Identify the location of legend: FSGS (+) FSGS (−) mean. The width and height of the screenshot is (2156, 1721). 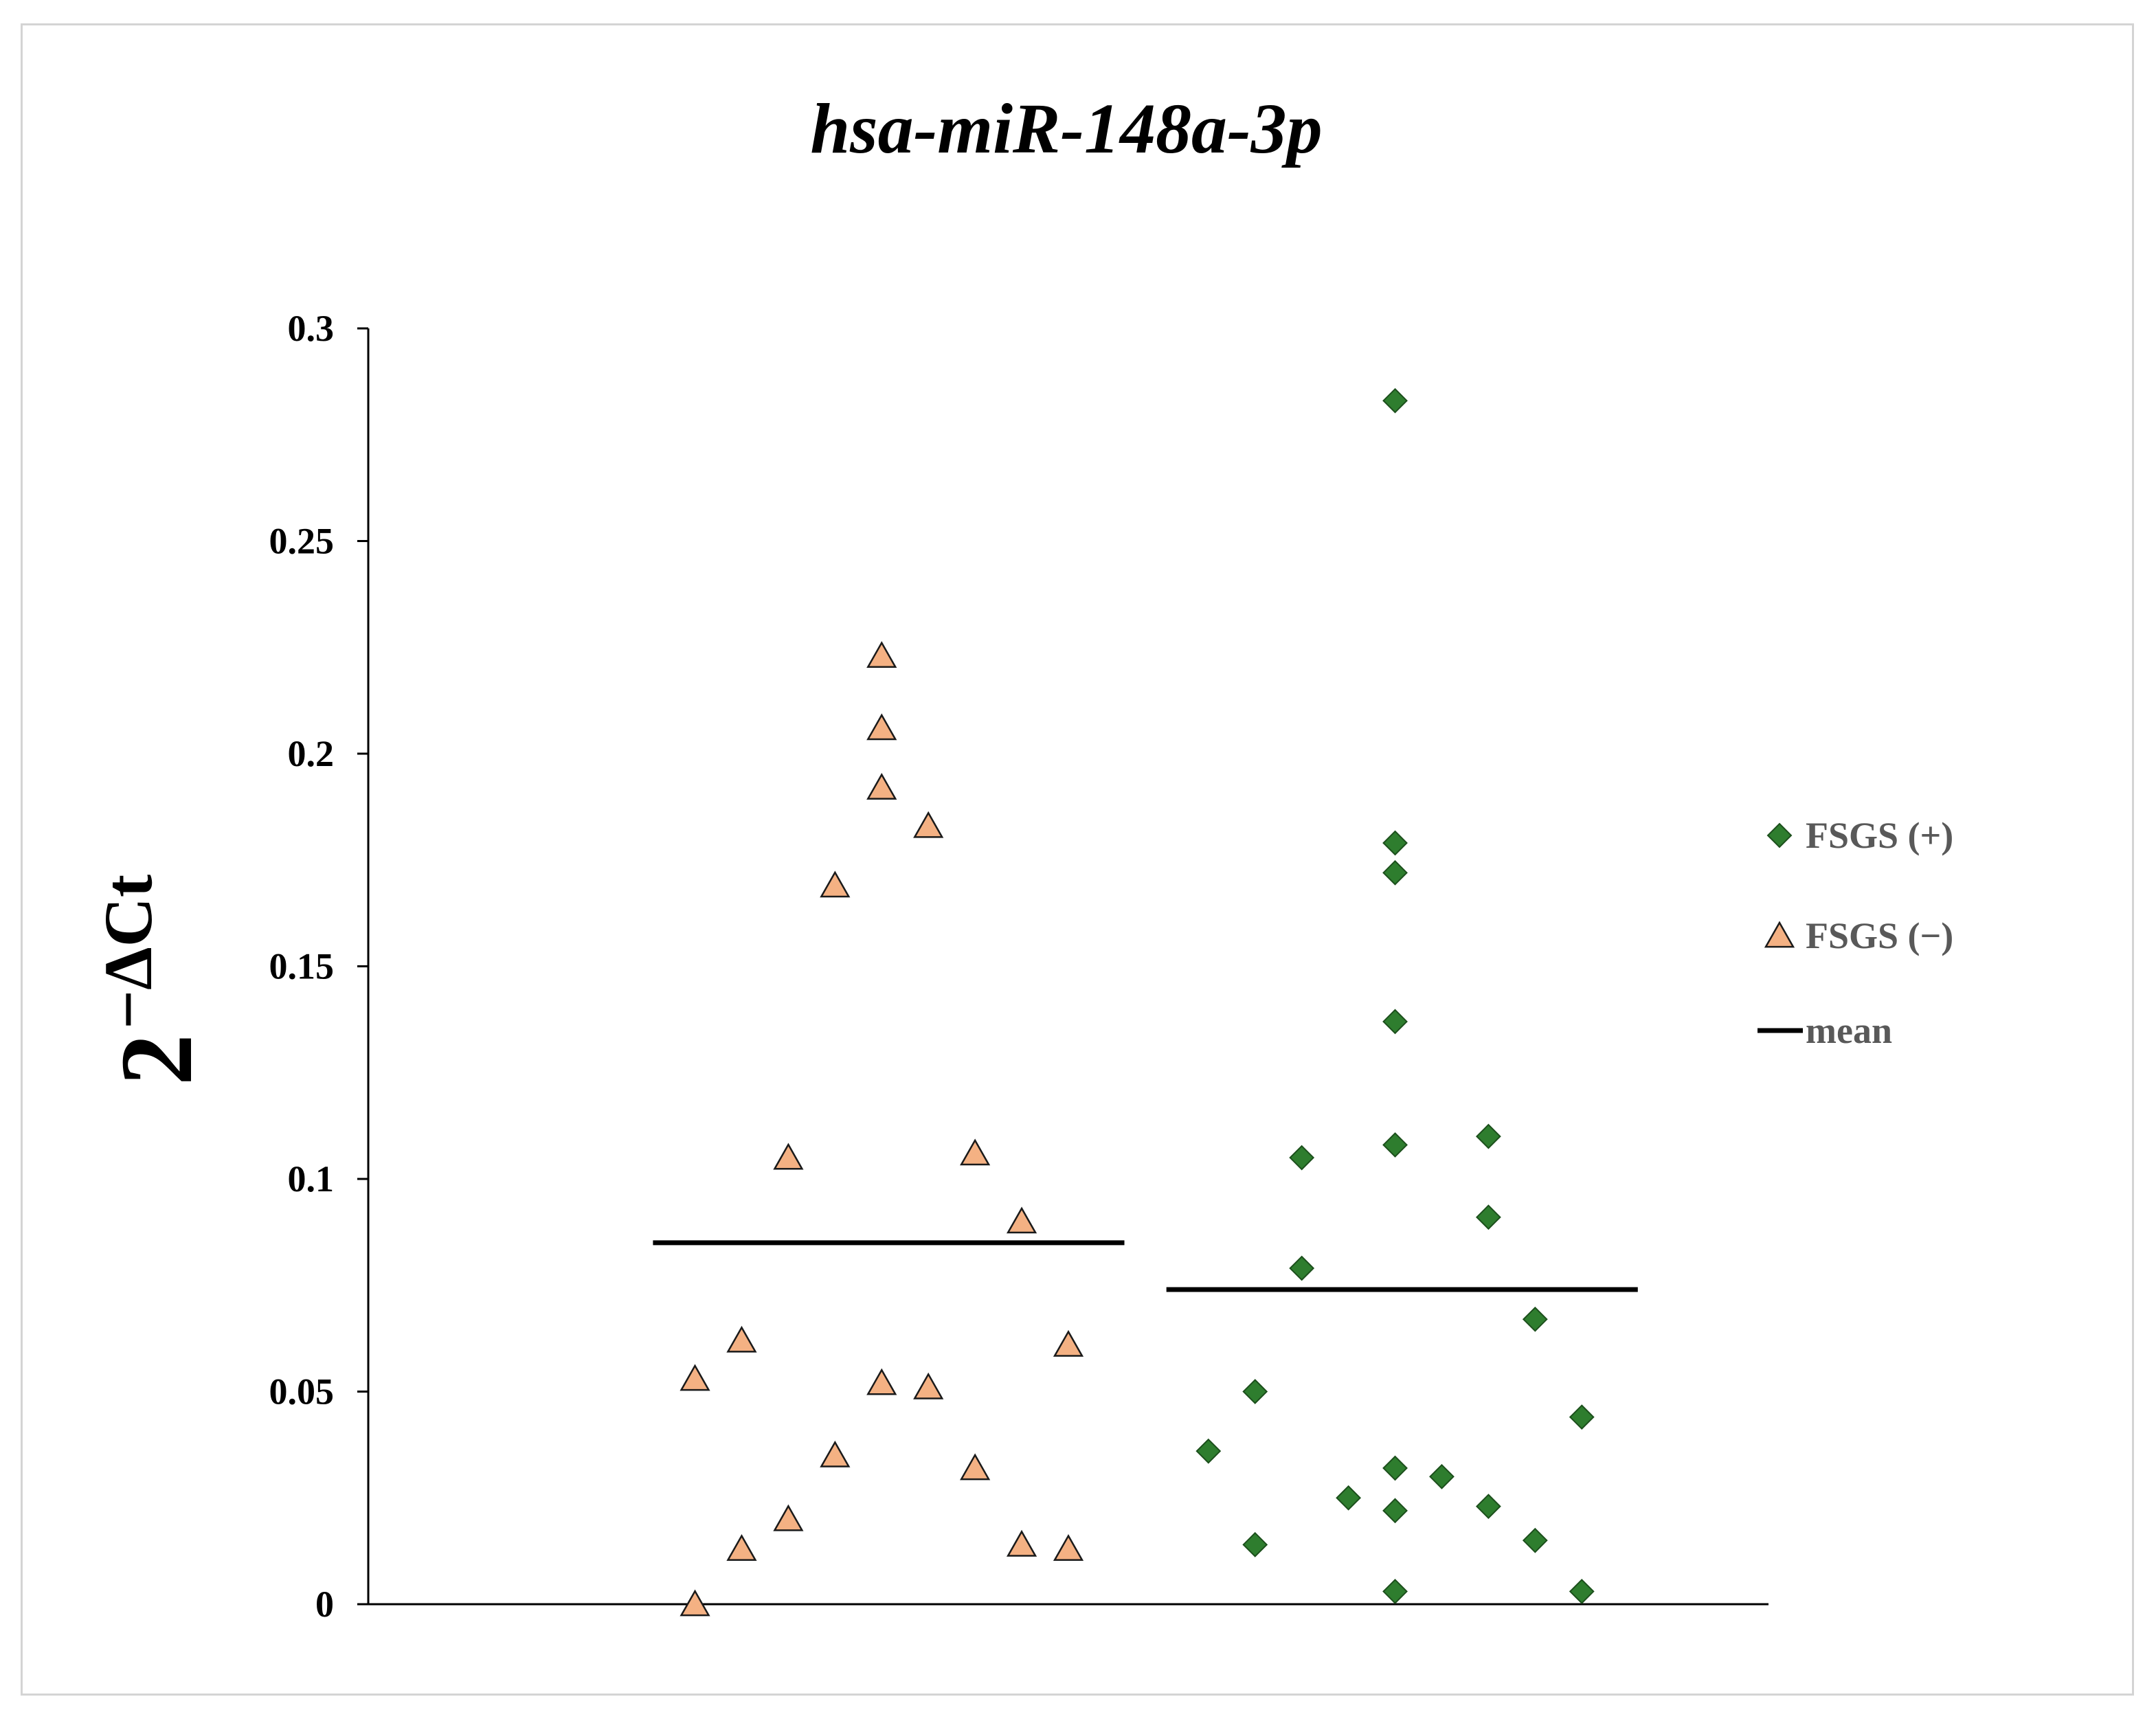
(1855, 933).